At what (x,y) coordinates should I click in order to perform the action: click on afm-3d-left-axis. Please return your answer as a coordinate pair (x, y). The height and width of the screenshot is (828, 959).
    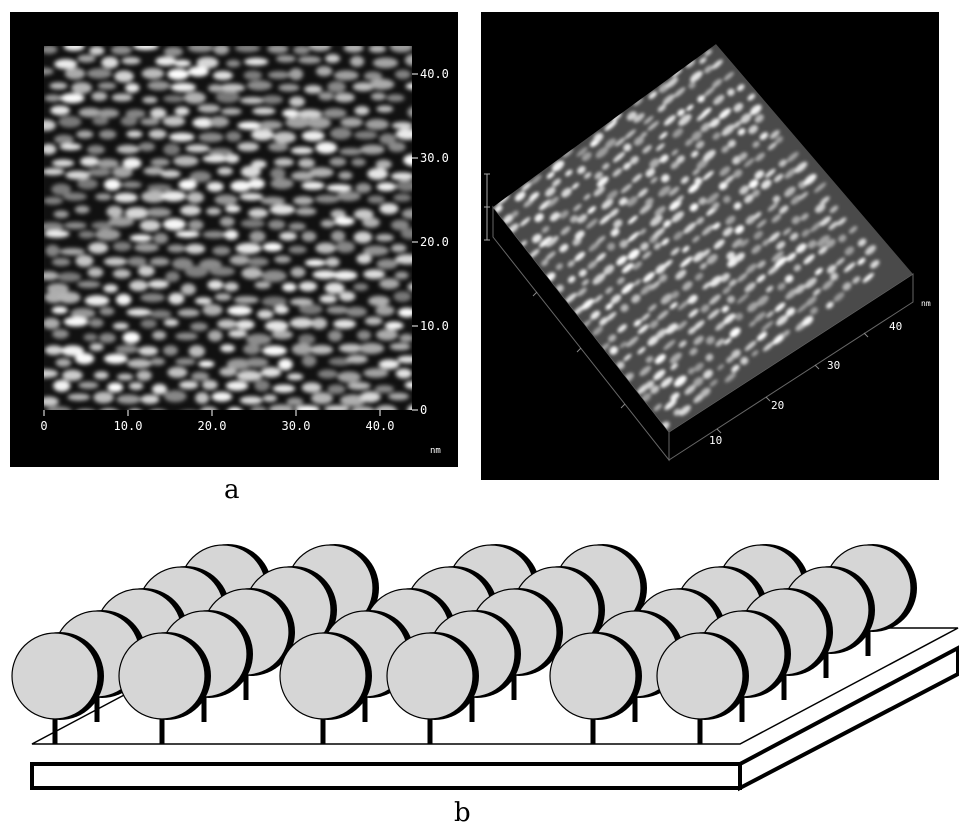
    Looking at the image, I should click on (579, 350).